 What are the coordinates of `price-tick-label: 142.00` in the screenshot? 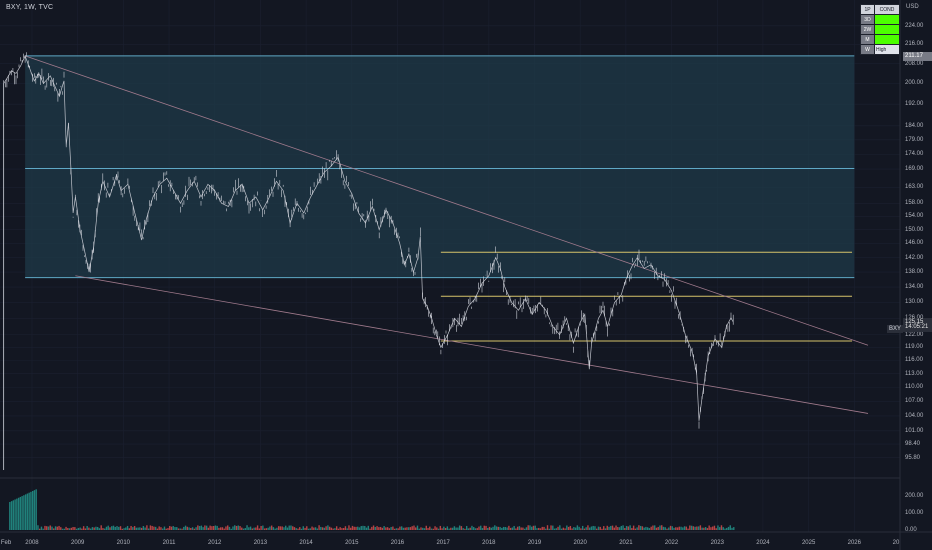 It's located at (914, 257).